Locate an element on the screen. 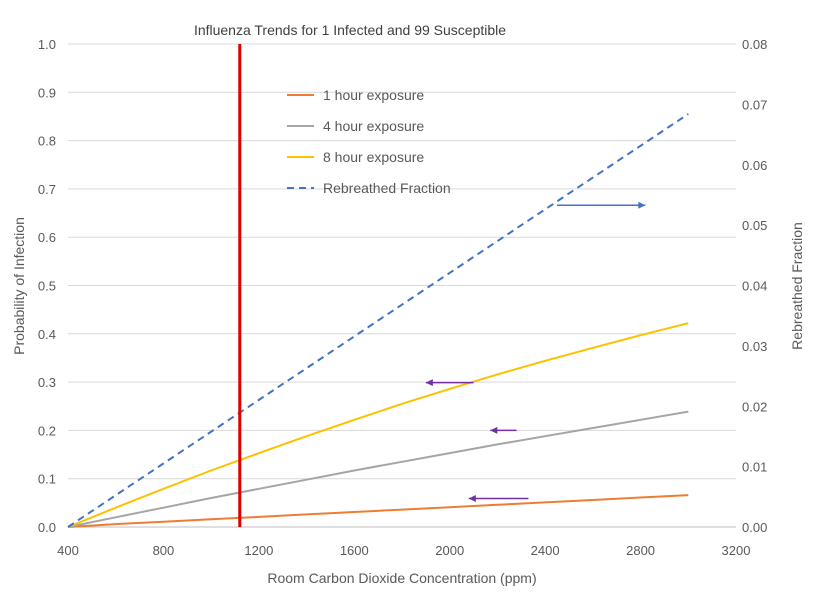 This screenshot has width=830, height=607. legend-label: 4 hour exposure is located at coordinates (373, 126).